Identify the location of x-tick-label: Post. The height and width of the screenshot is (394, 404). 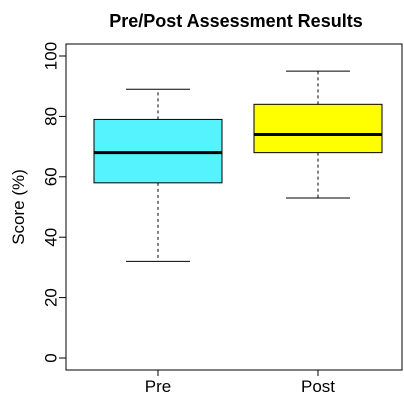
(318, 385).